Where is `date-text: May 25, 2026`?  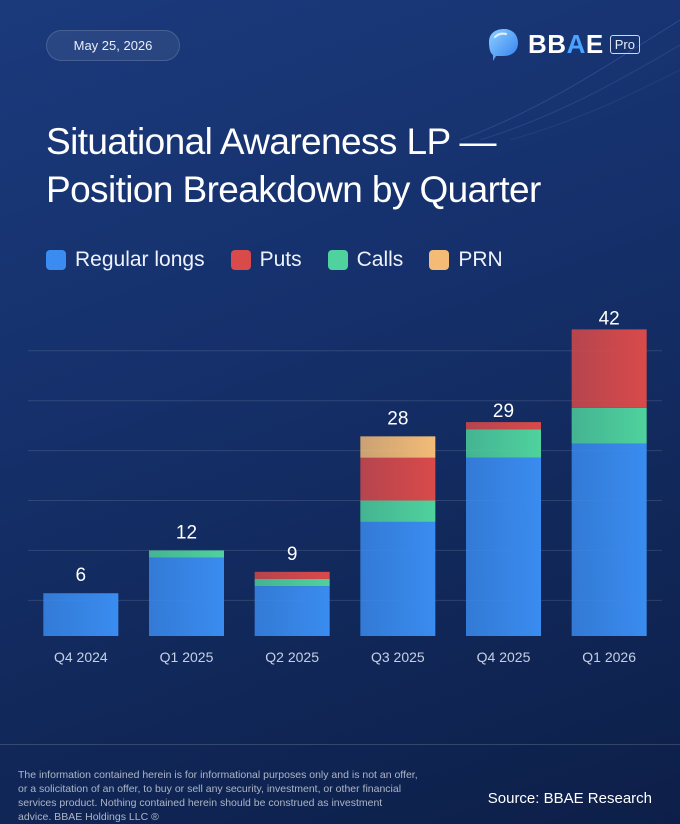
date-text: May 25, 2026 is located at coordinates (113, 45).